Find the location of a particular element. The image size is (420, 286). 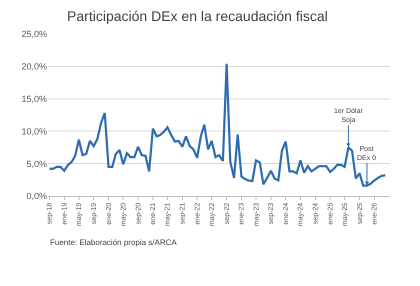

y-tick-label: 0,0% is located at coordinates (36, 196).